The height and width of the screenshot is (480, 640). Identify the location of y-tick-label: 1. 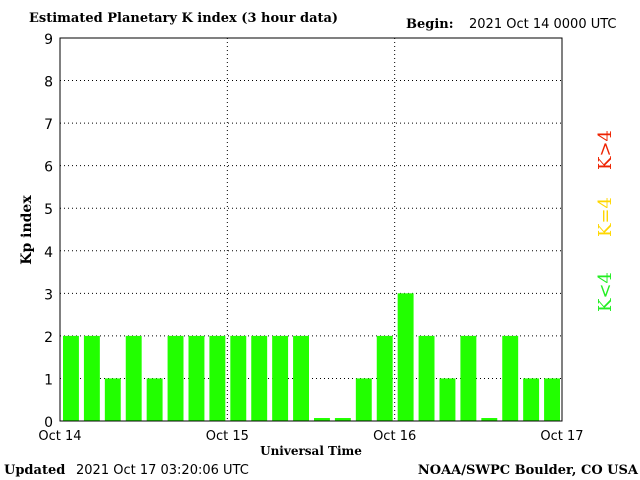
(48, 380).